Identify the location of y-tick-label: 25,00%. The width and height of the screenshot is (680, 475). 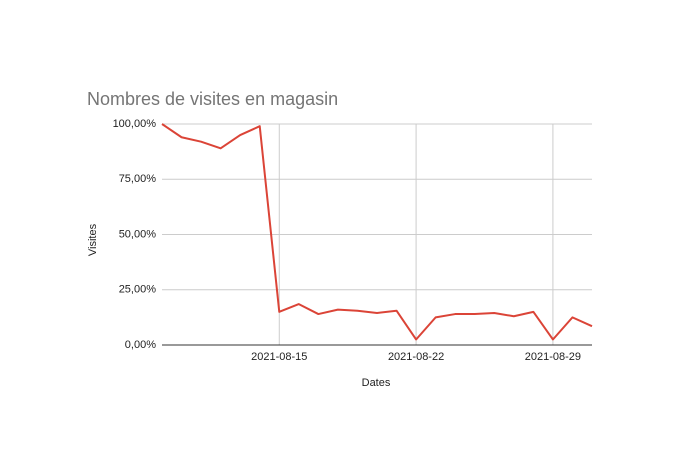
(138, 290).